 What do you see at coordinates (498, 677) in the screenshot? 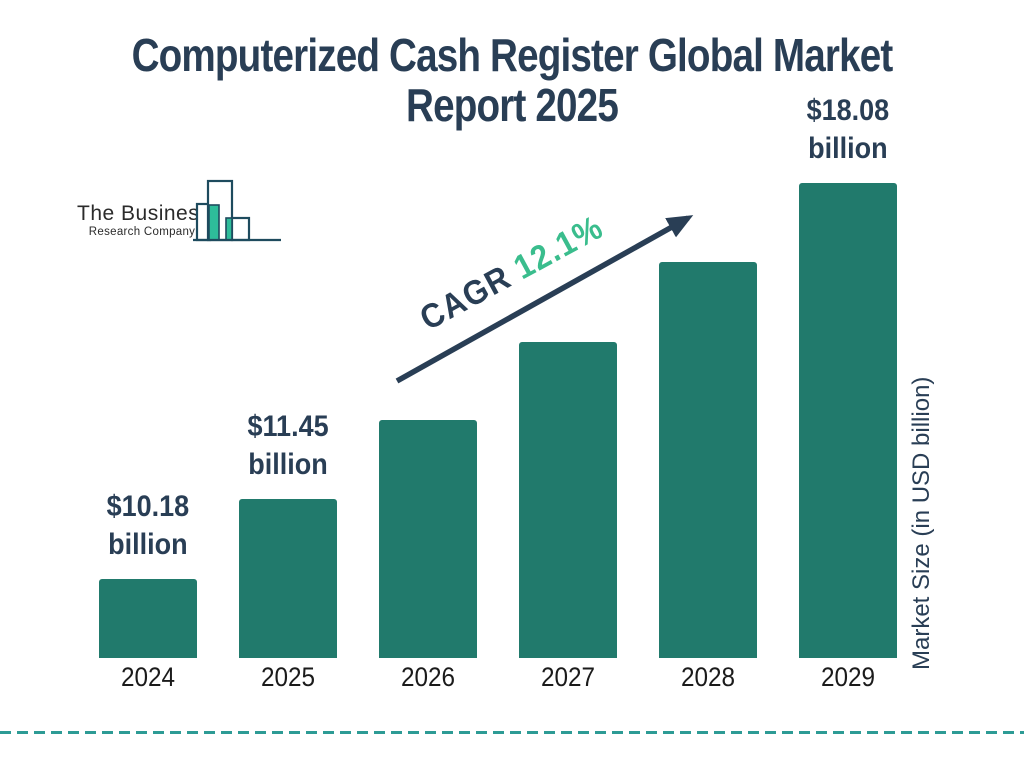
I see `x-axis-labels-row: 2024 2025 2026 2027 2028 2029` at bounding box center [498, 677].